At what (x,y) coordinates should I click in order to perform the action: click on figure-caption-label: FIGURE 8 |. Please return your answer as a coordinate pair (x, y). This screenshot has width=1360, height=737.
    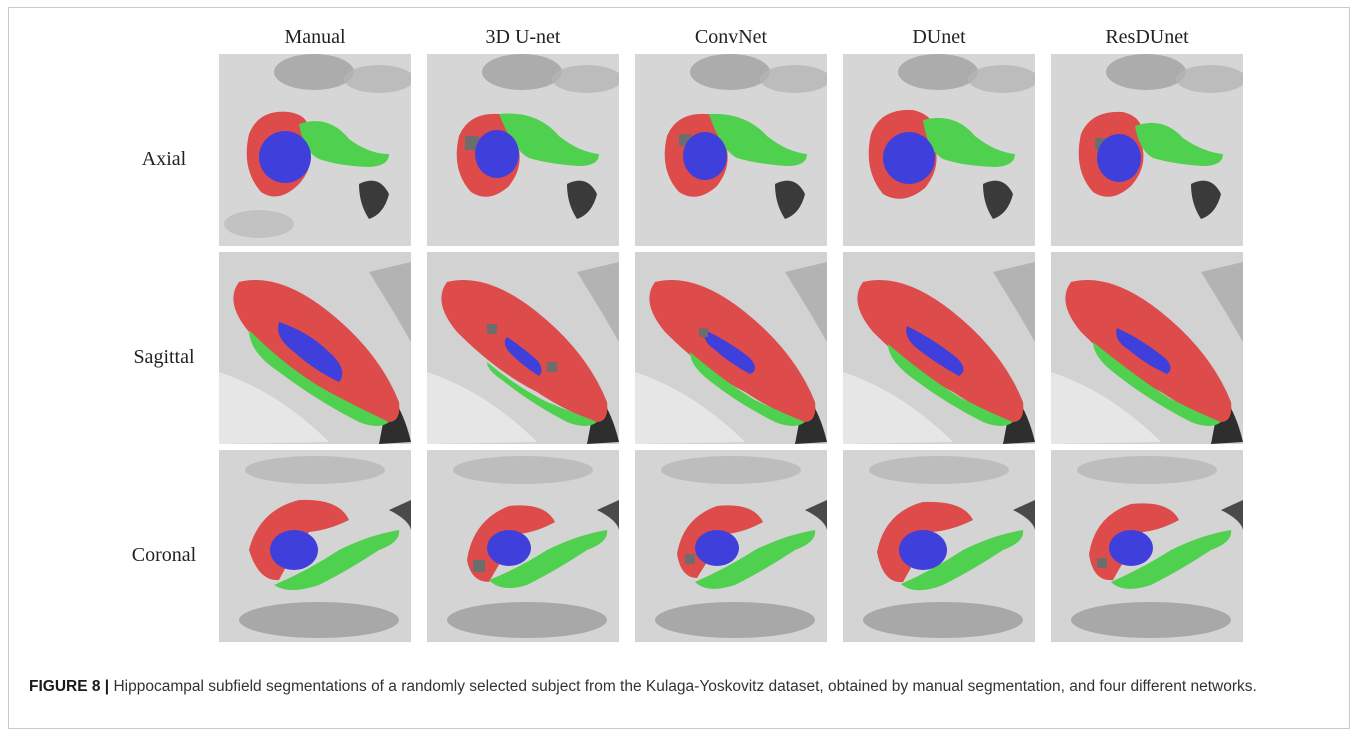
    Looking at the image, I should click on (69, 686).